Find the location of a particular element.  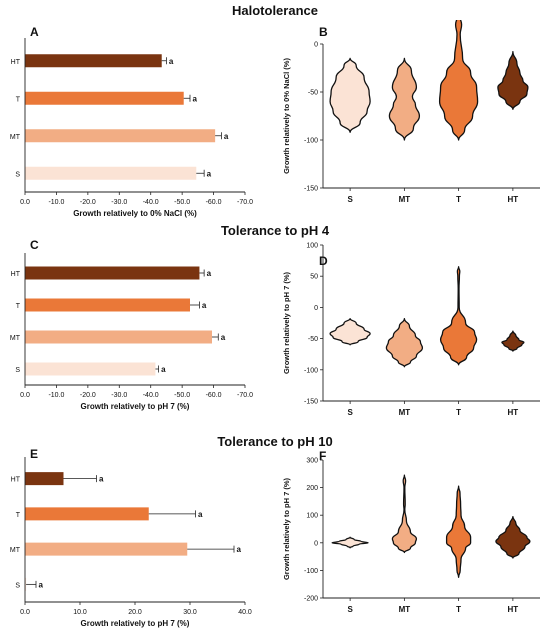

panel-a-x-tick-label: -70.0 is located at coordinates (245, 202).